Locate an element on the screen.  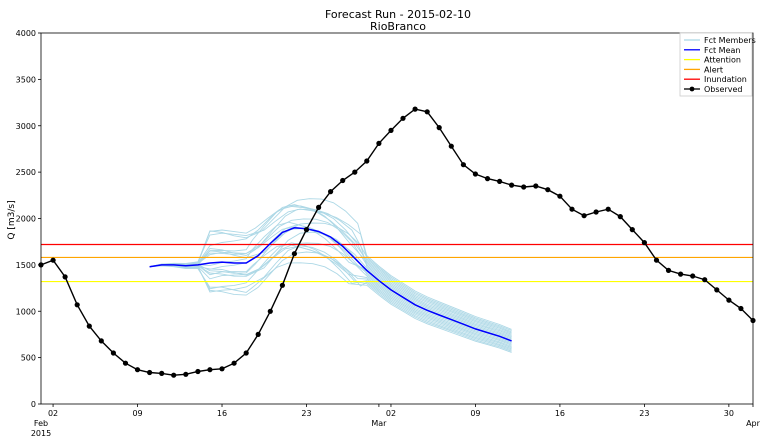
forecast-mean-layer is located at coordinates (330, 284).